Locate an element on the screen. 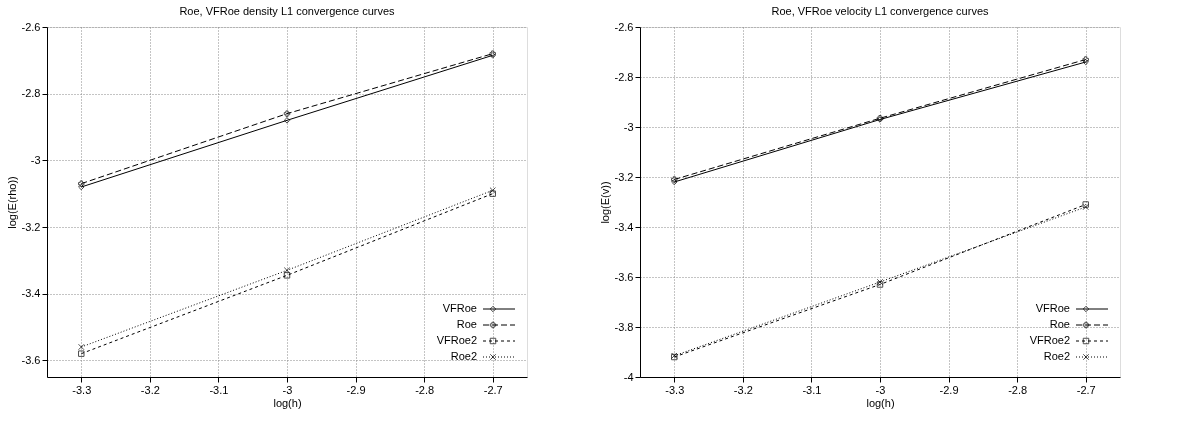 This screenshot has height=432, width=1186. y-axis-title: log(E(v)) is located at coordinates (604, 202).